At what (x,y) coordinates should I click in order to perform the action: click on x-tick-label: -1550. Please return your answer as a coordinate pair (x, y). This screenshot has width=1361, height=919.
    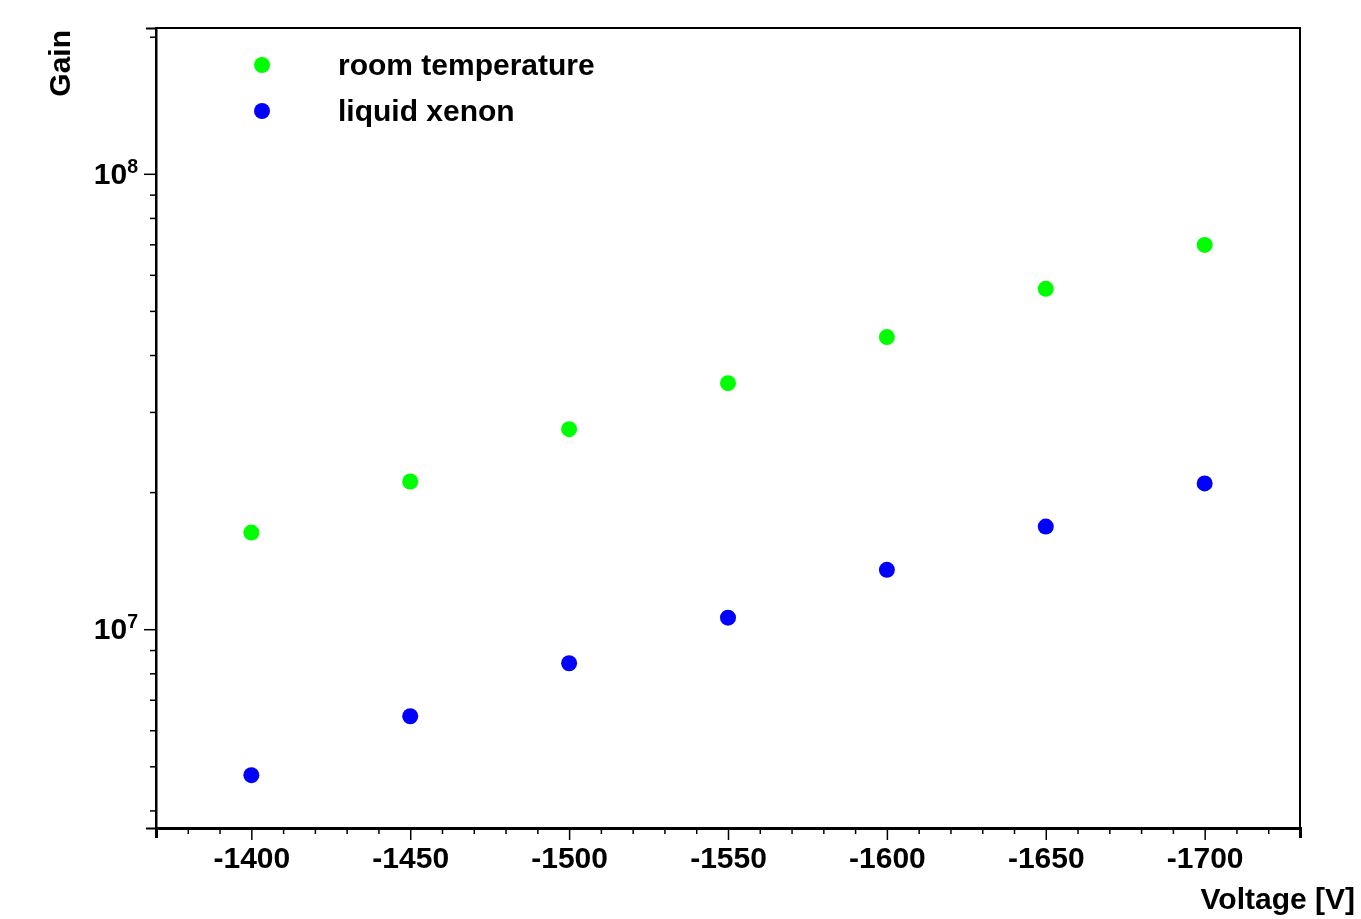
    Looking at the image, I should click on (728, 857).